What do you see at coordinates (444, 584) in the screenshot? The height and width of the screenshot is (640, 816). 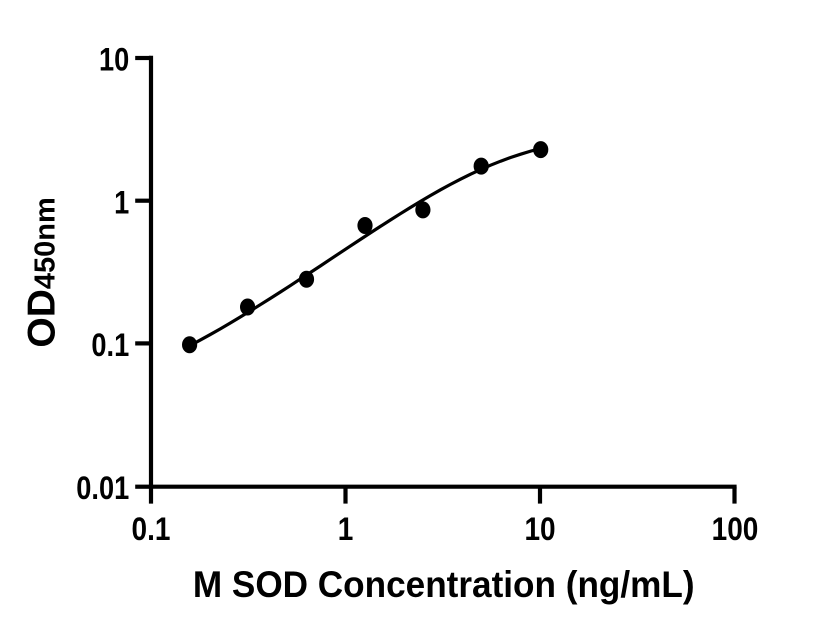 I see `svg-text: M SOD Concentration (ng/mL)` at bounding box center [444, 584].